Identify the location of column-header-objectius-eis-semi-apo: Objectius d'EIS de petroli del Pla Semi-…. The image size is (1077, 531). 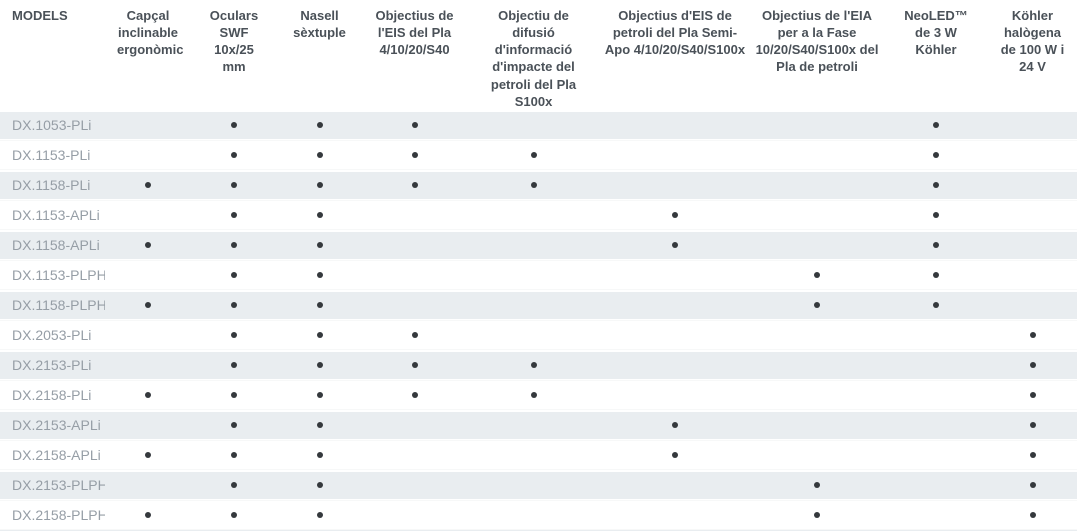
(675, 33).